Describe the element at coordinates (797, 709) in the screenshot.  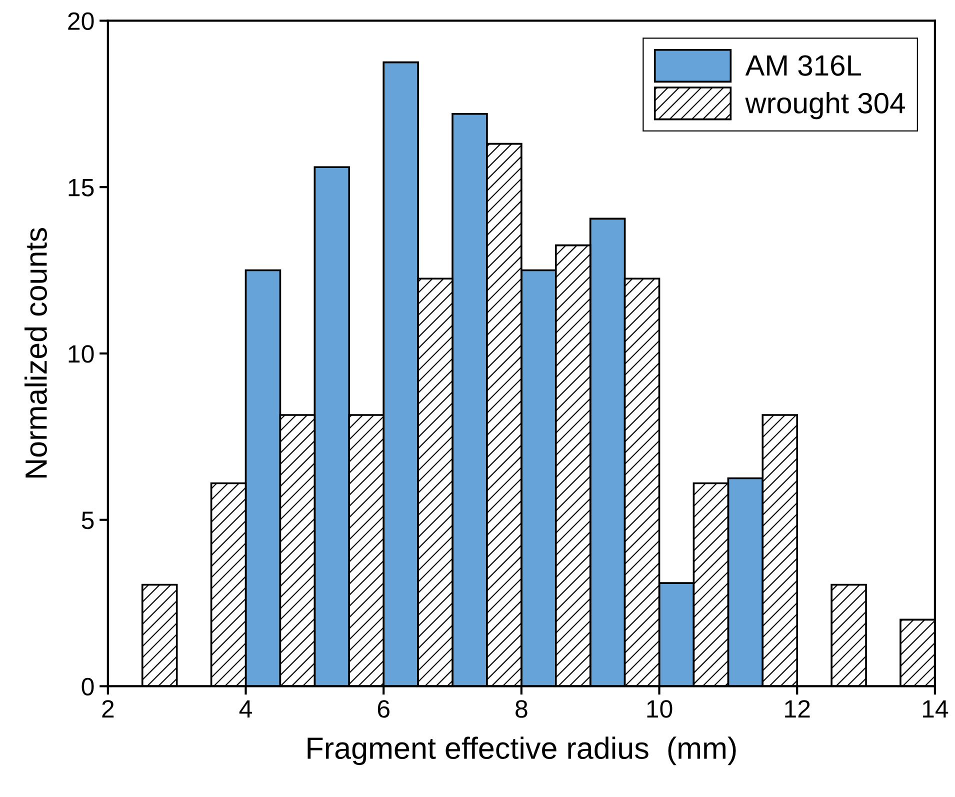
I see `x-tick-label: 12` at that location.